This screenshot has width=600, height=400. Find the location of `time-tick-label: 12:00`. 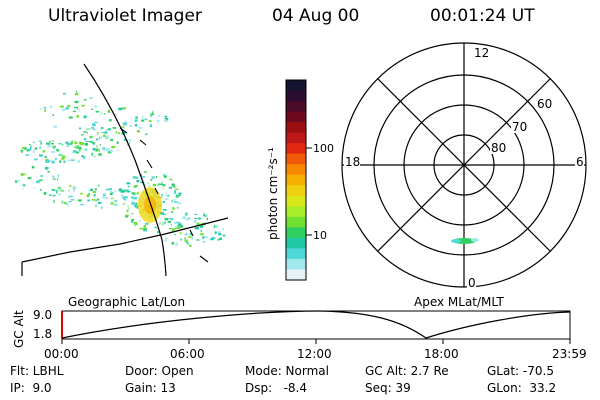

time-tick-label: 12:00 is located at coordinates (314, 354).